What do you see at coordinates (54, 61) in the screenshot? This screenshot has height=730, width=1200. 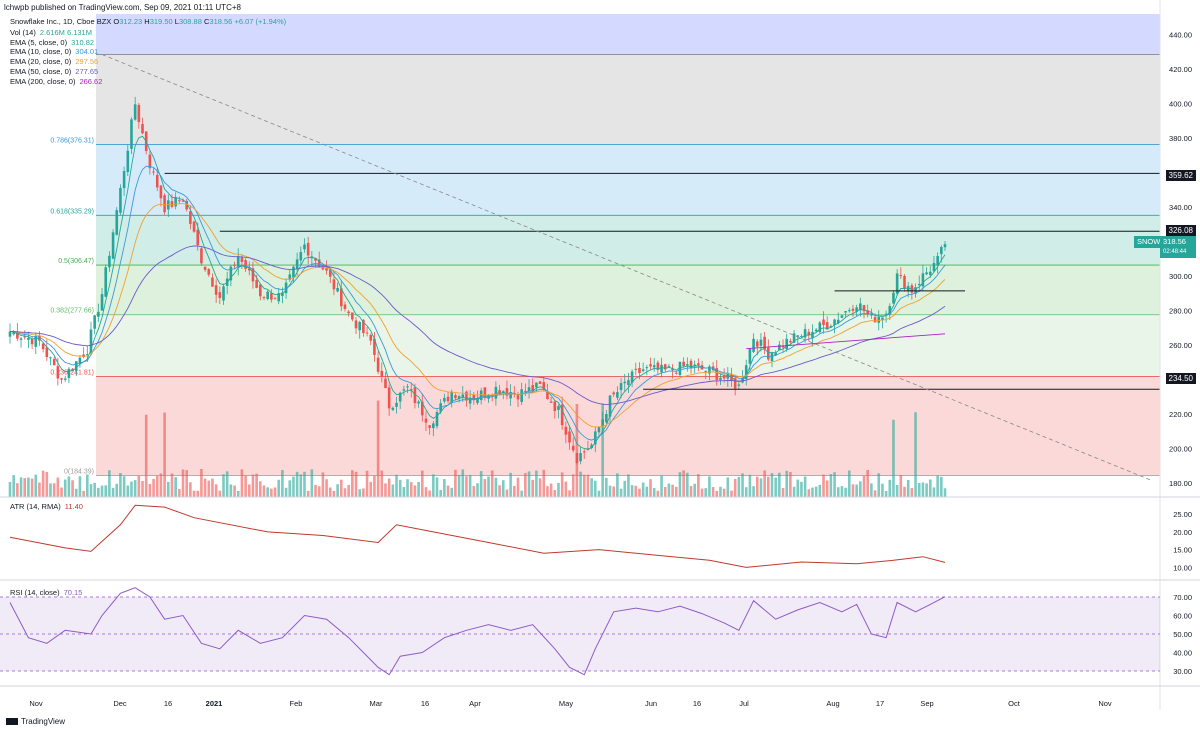 I see `indicator-row: EMA (20, close, 0) 297.56` at bounding box center [54, 61].